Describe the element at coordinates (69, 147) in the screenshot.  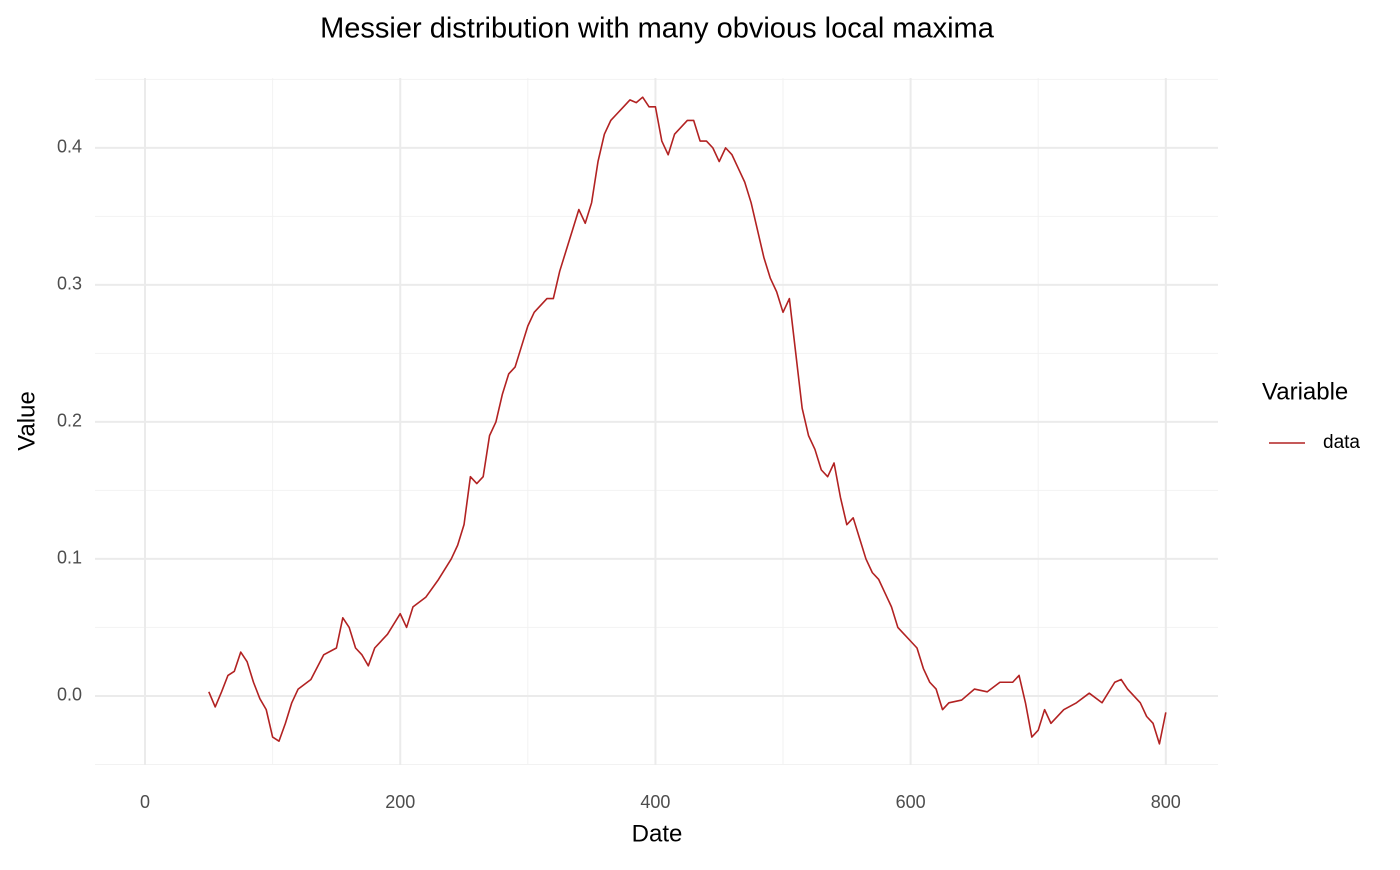
I see `y-tick-label: 0.4` at that location.